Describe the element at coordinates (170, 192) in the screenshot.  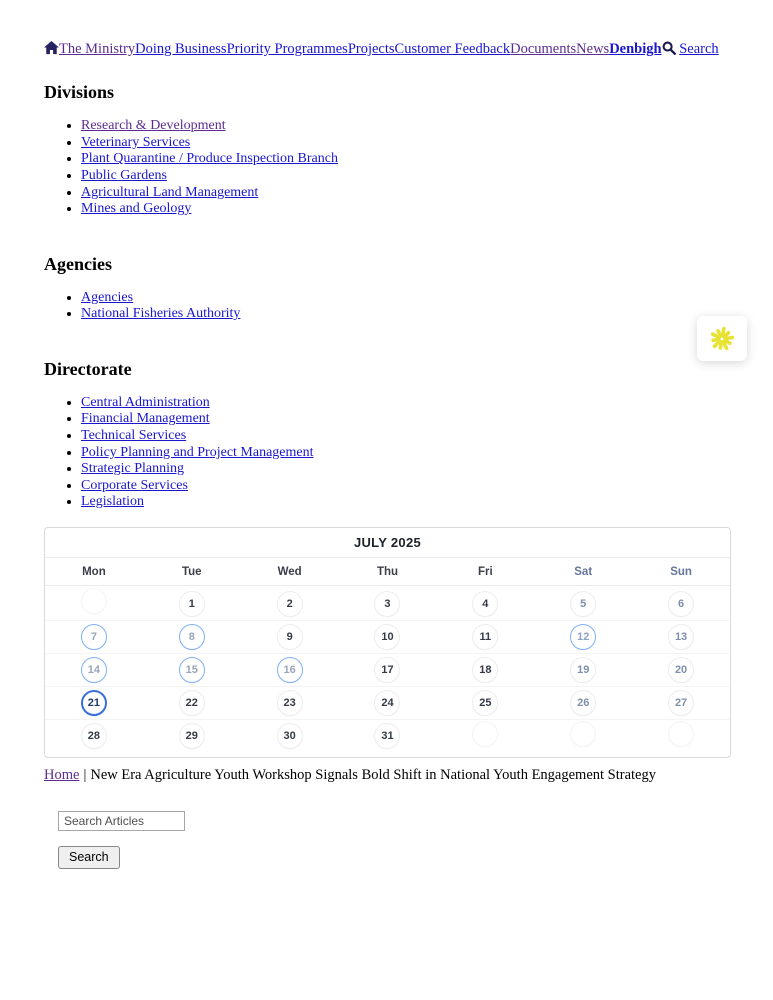
I see `section-link-agricultural-land-management: Agricultural Land Management` at that location.